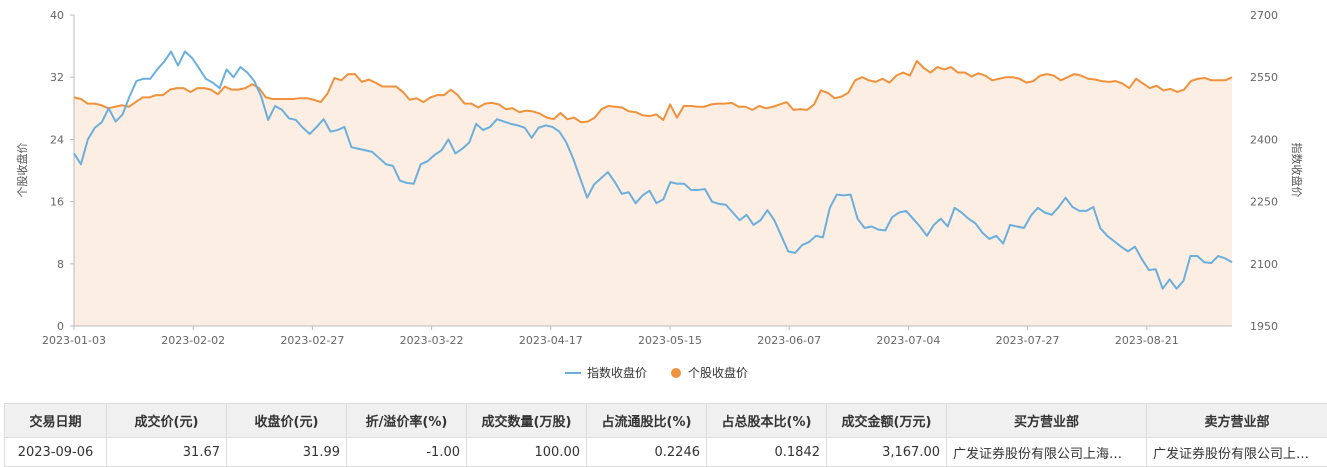  I want to click on x-tick-label: 2023-07-27, so click(1028, 340).